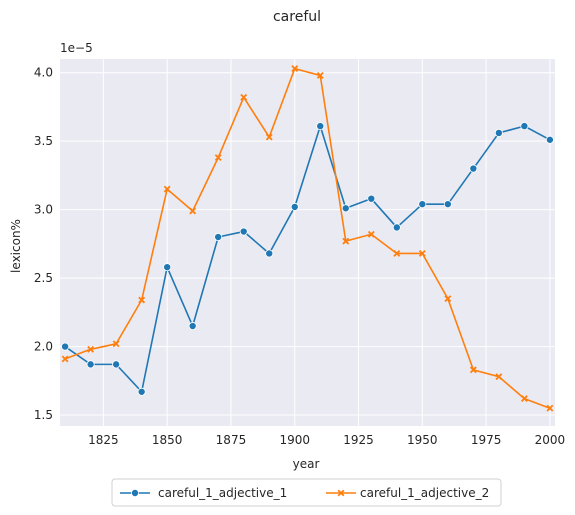 This screenshot has width=575, height=515. I want to click on legend-box, so click(306, 492).